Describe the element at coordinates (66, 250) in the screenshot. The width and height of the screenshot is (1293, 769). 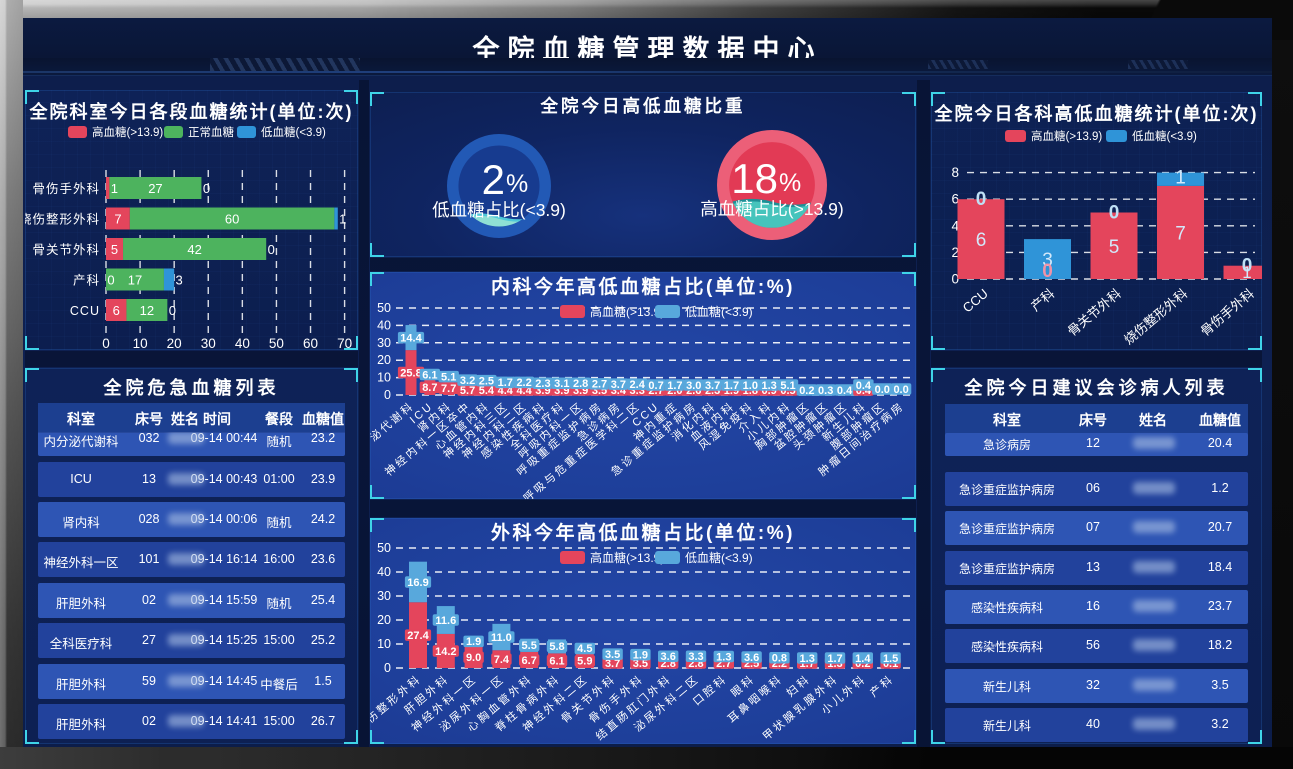
I see `svg-text: 骨关节外科` at that location.